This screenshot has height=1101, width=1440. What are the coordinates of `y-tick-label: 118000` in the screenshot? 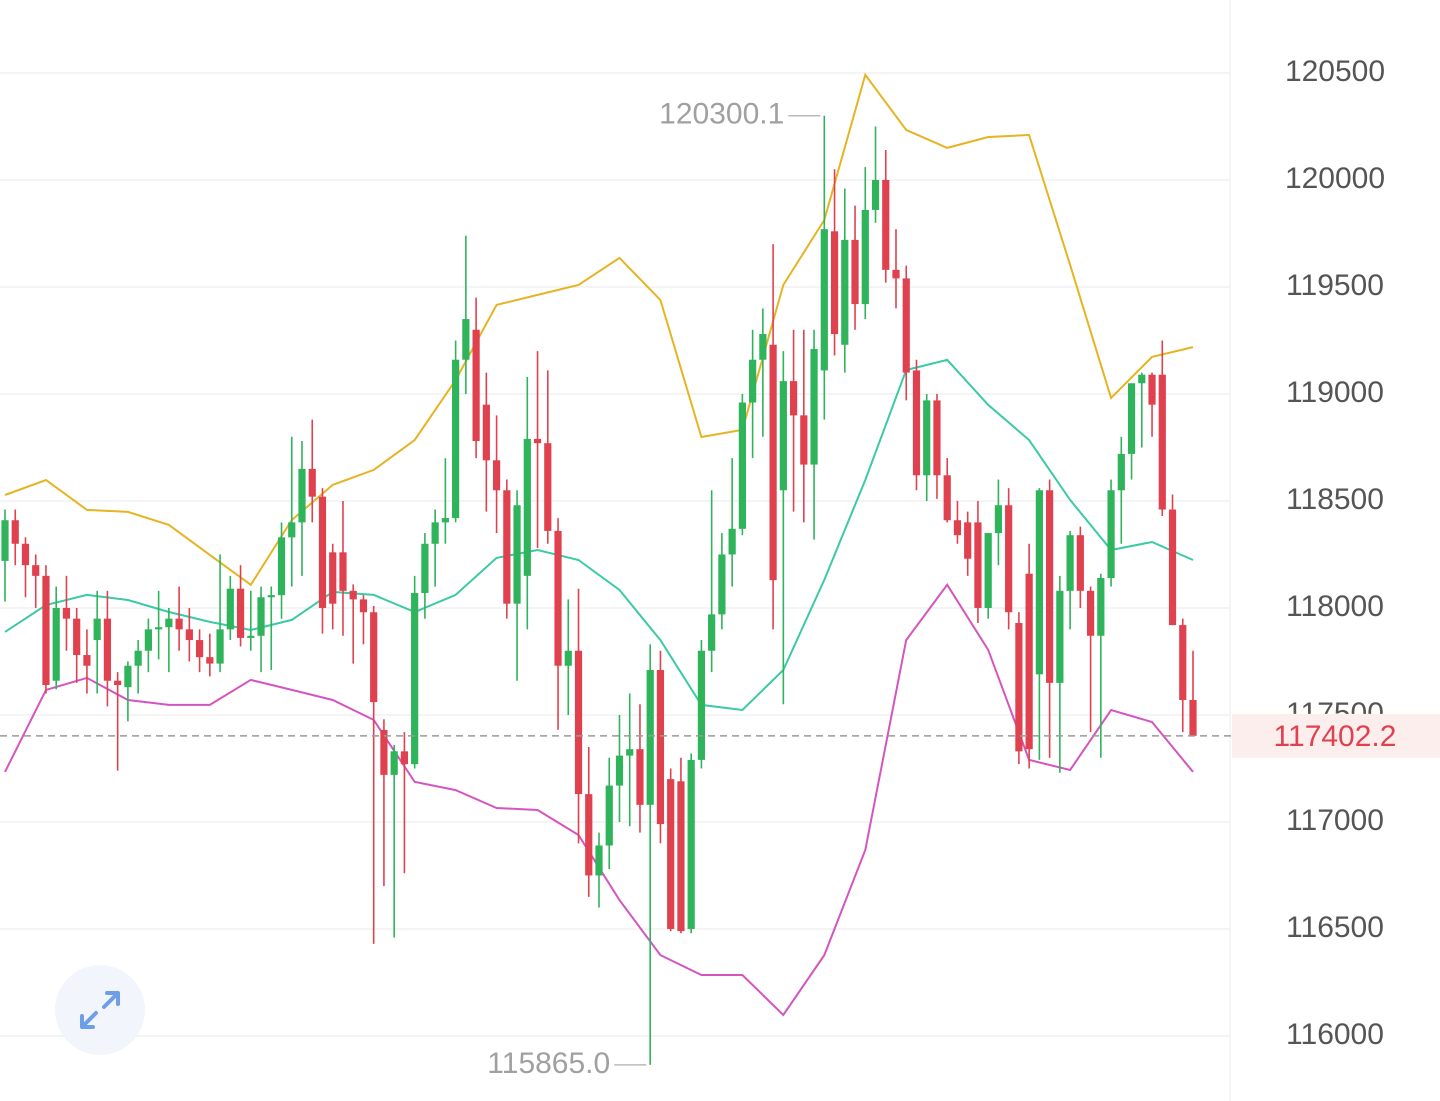 It's located at (1335, 606).